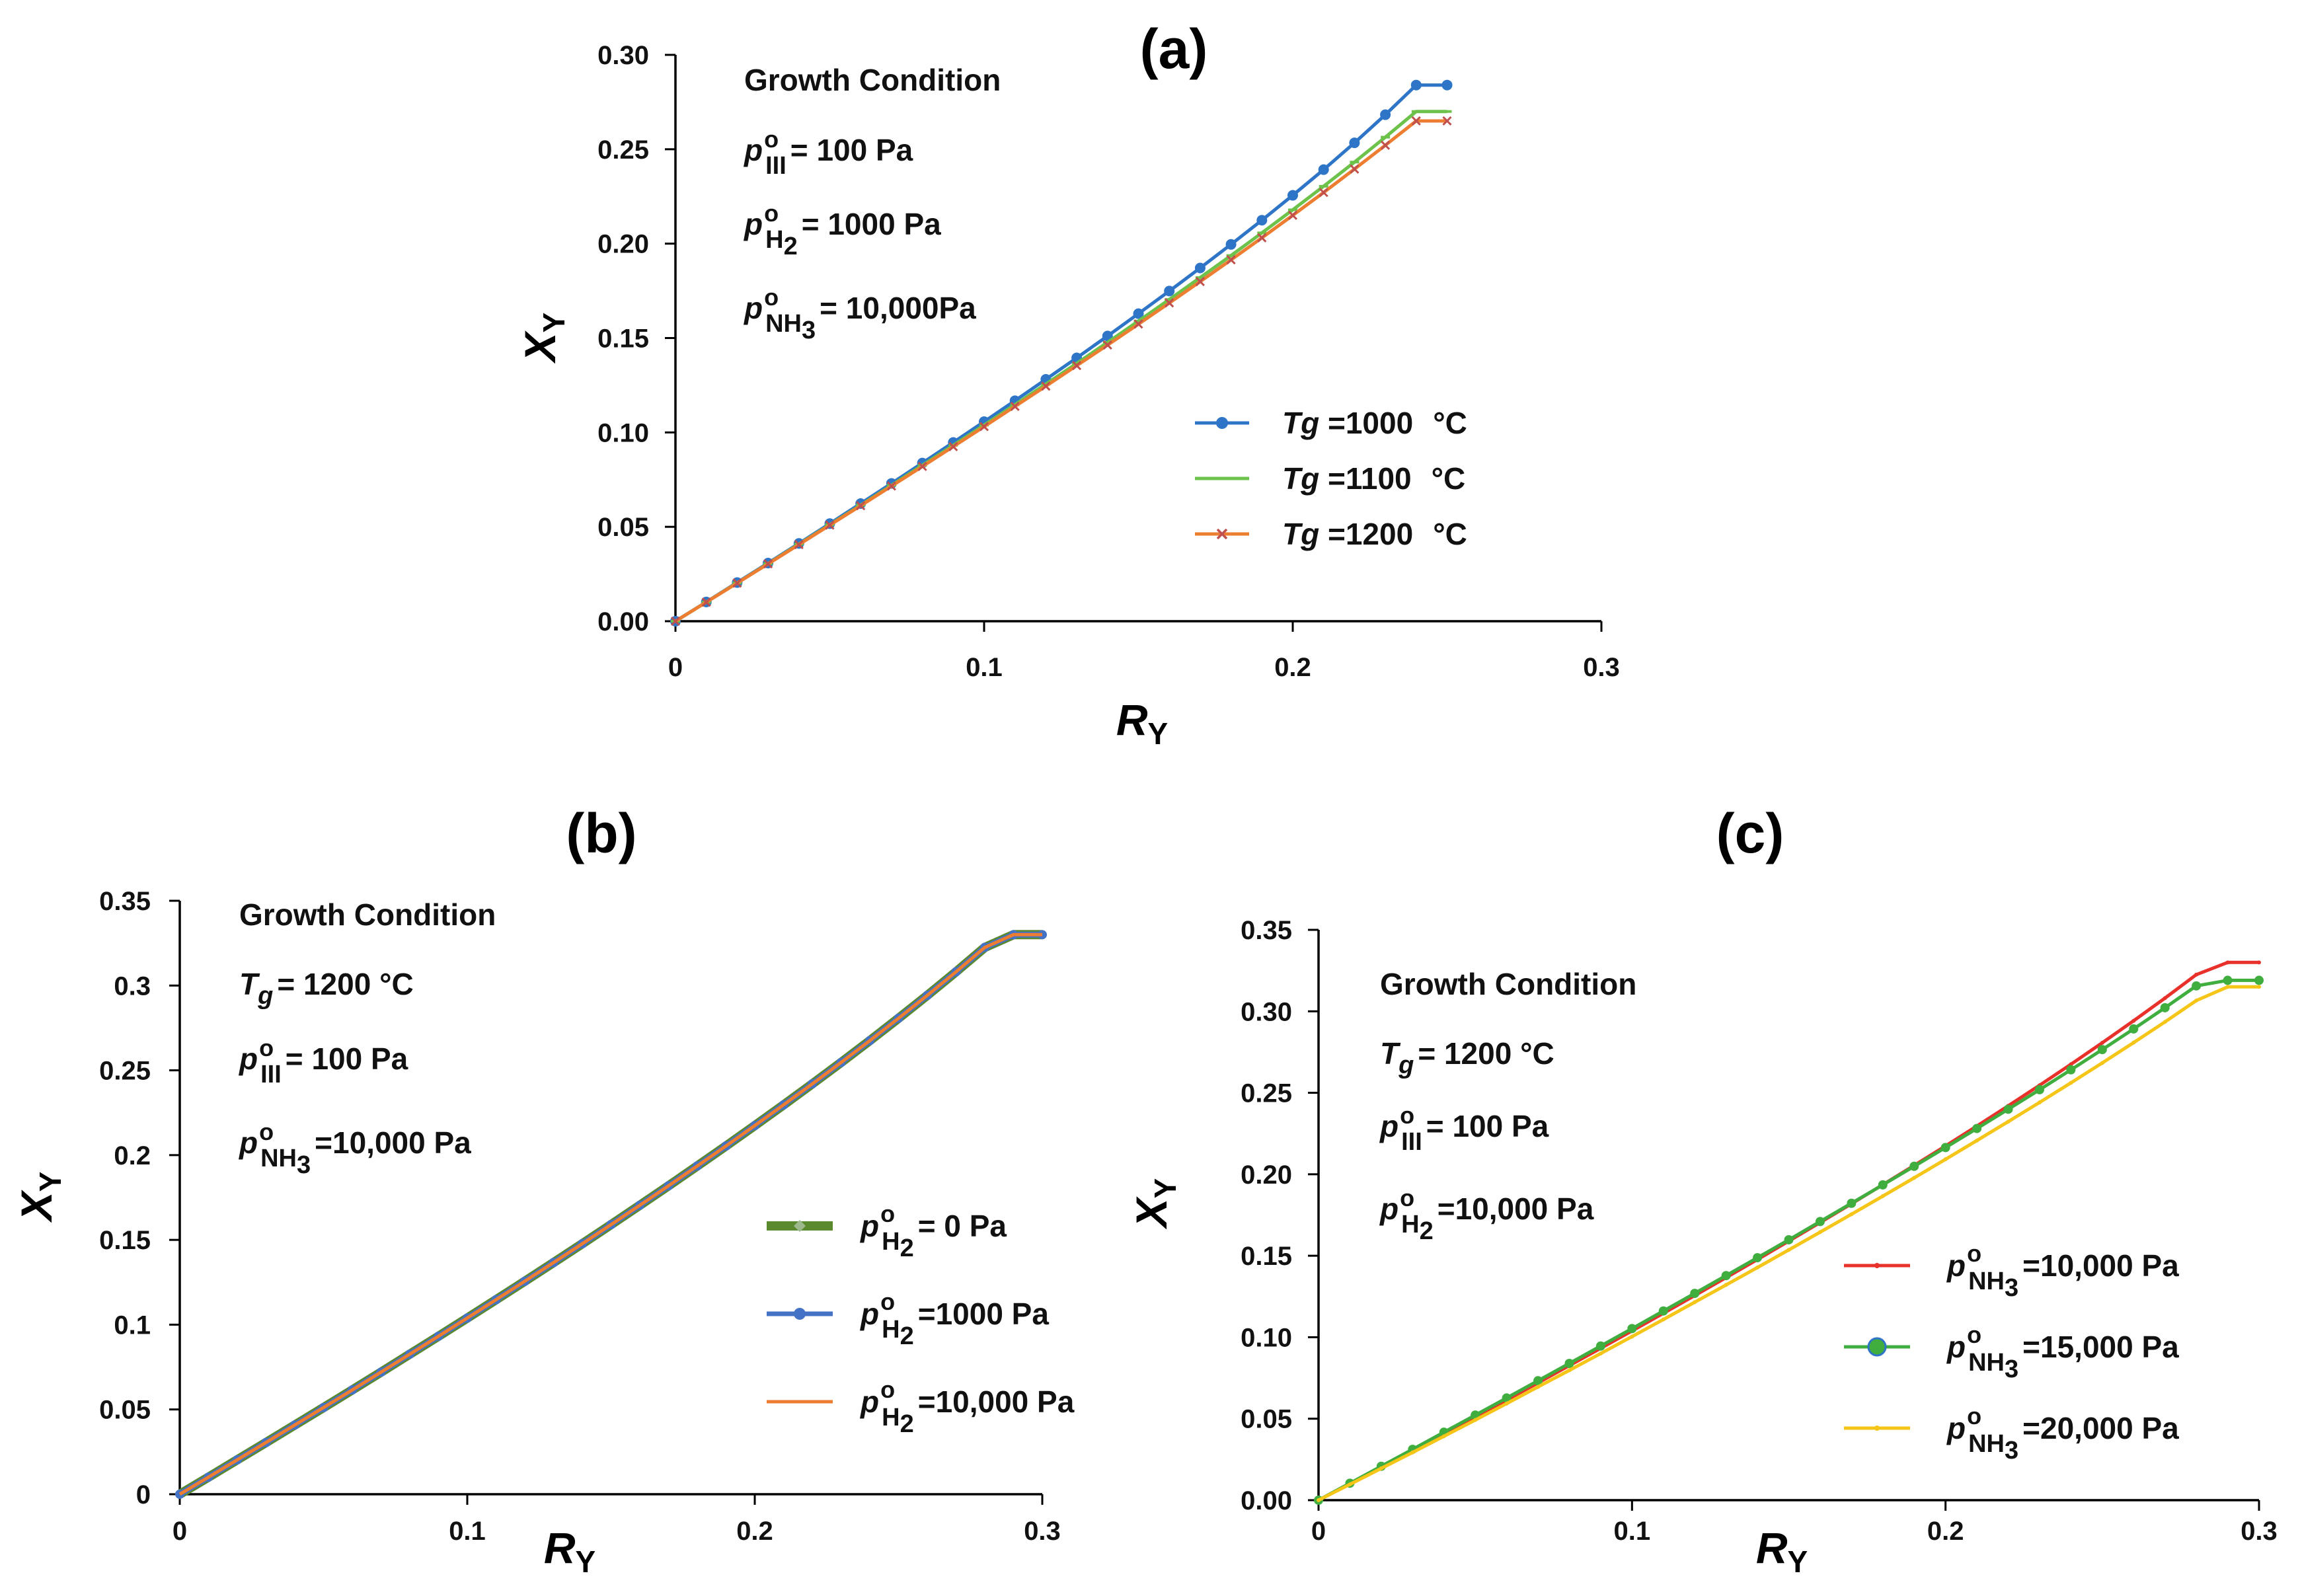 This screenshot has width=2300, height=1596. I want to click on legend-label-var: Tg, so click(1300, 478).